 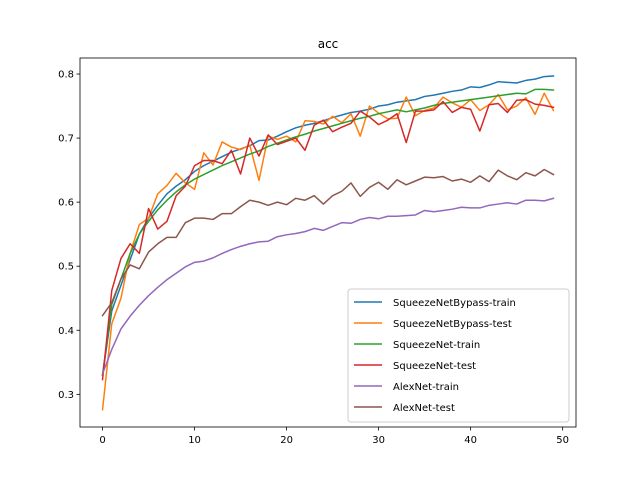 I want to click on x-tick-label: 0, so click(x=102, y=440).